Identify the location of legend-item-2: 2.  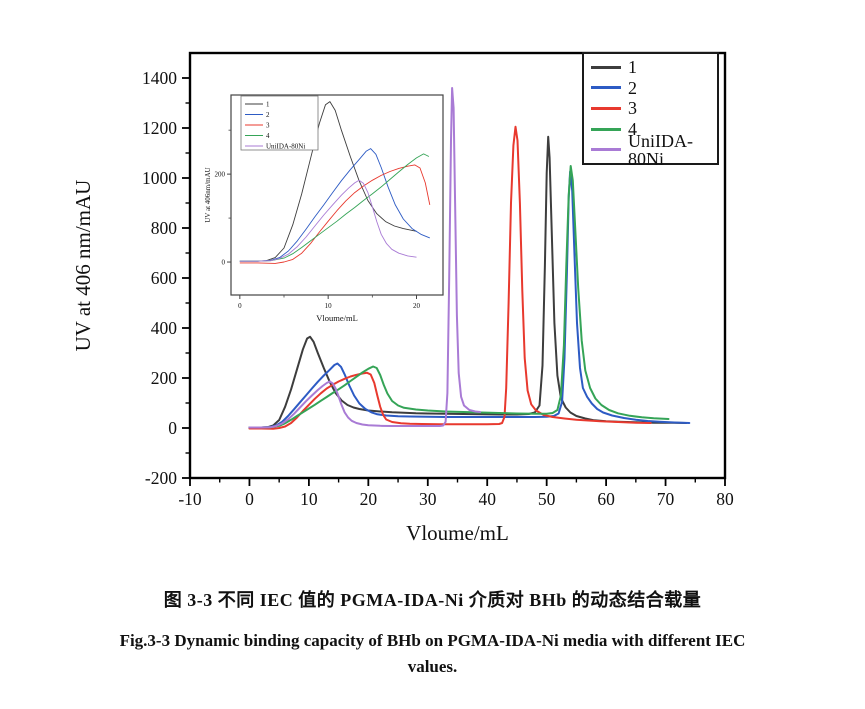
(650, 87).